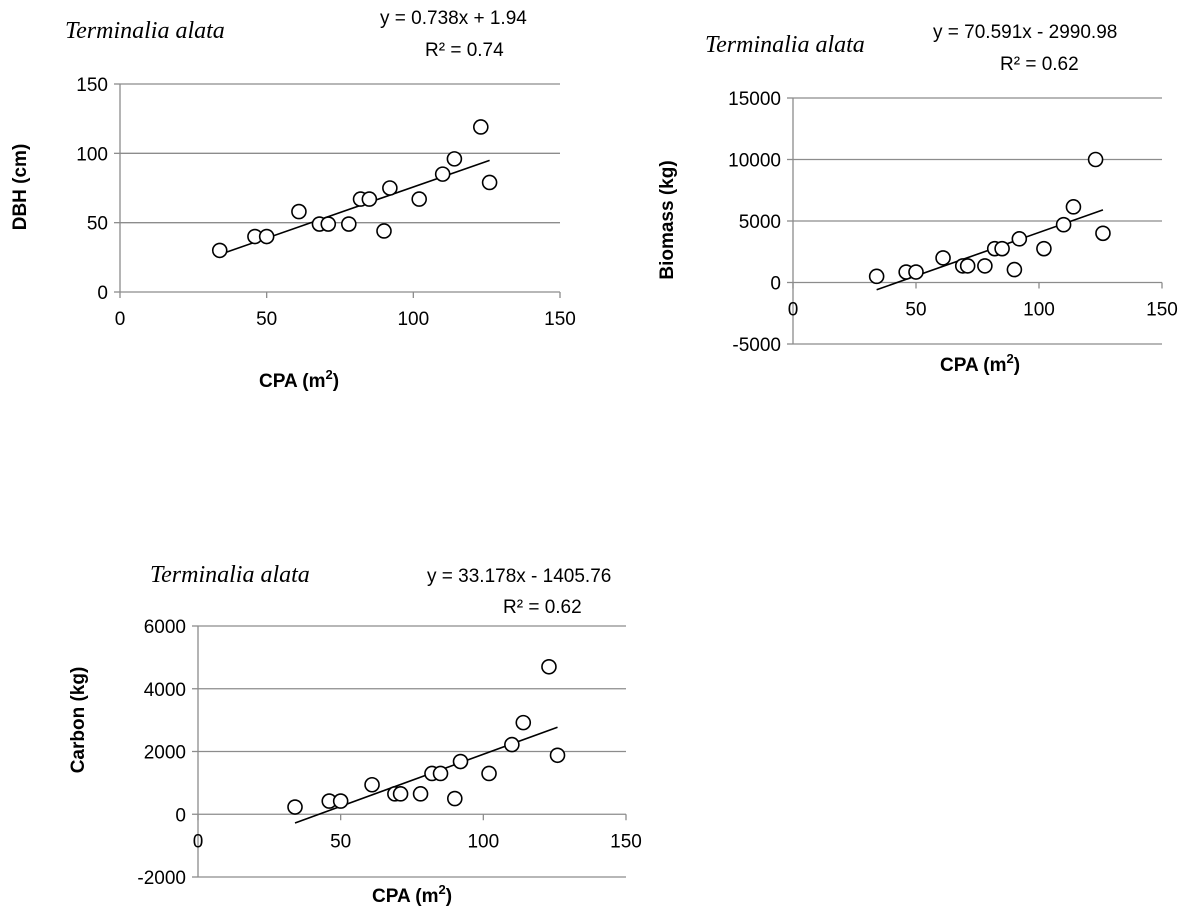 This screenshot has height=914, width=1190. Describe the element at coordinates (92, 154) in the screenshot. I see `y-tick-label: 100` at that location.